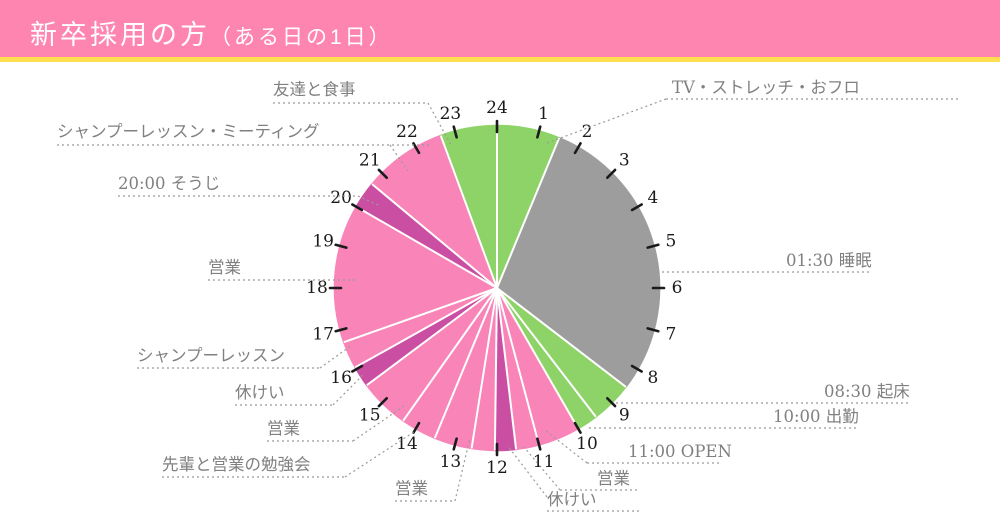 The image size is (1000, 520). I want to click on wedge-営業, so click(415, 274).